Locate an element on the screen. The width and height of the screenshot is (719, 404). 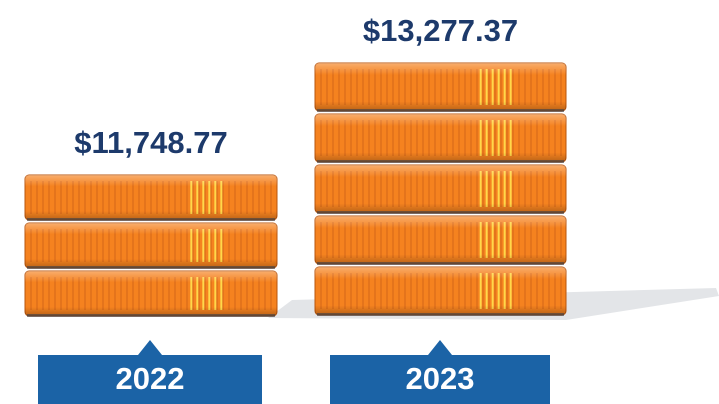
value-label: $13,277.37 is located at coordinates (440, 30).